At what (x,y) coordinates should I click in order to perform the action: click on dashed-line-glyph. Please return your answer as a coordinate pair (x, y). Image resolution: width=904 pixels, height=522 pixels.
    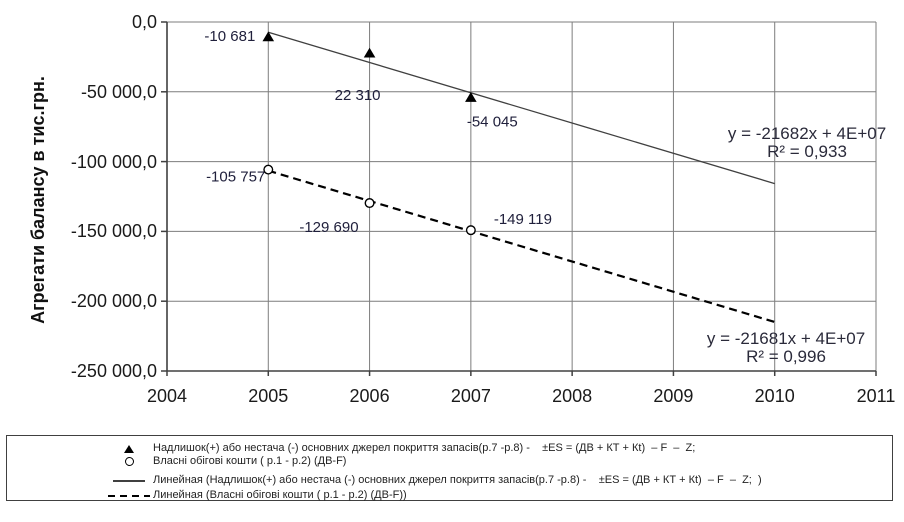
    Looking at the image, I should click on (129, 495).